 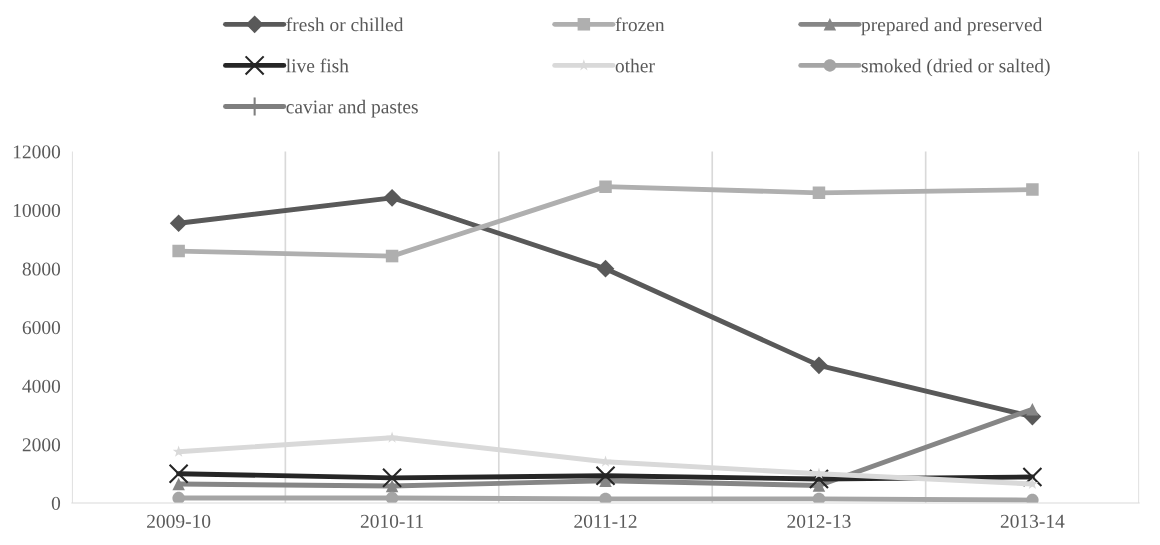 What do you see at coordinates (37, 152) in the screenshot?
I see `y-tick-label: 12000` at bounding box center [37, 152].